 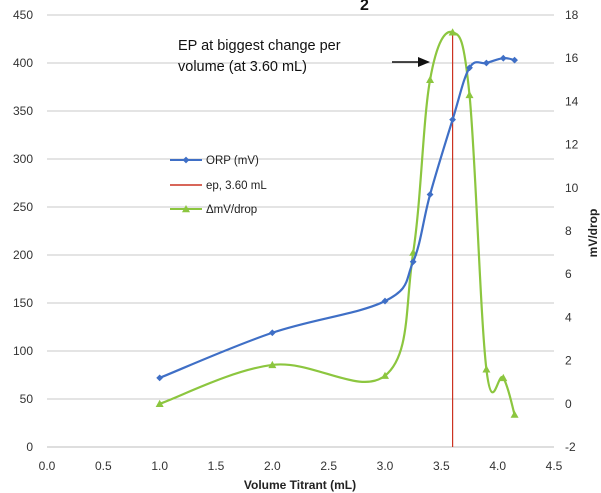 I want to click on left-y-tick-label: 200, so click(x=23, y=255).